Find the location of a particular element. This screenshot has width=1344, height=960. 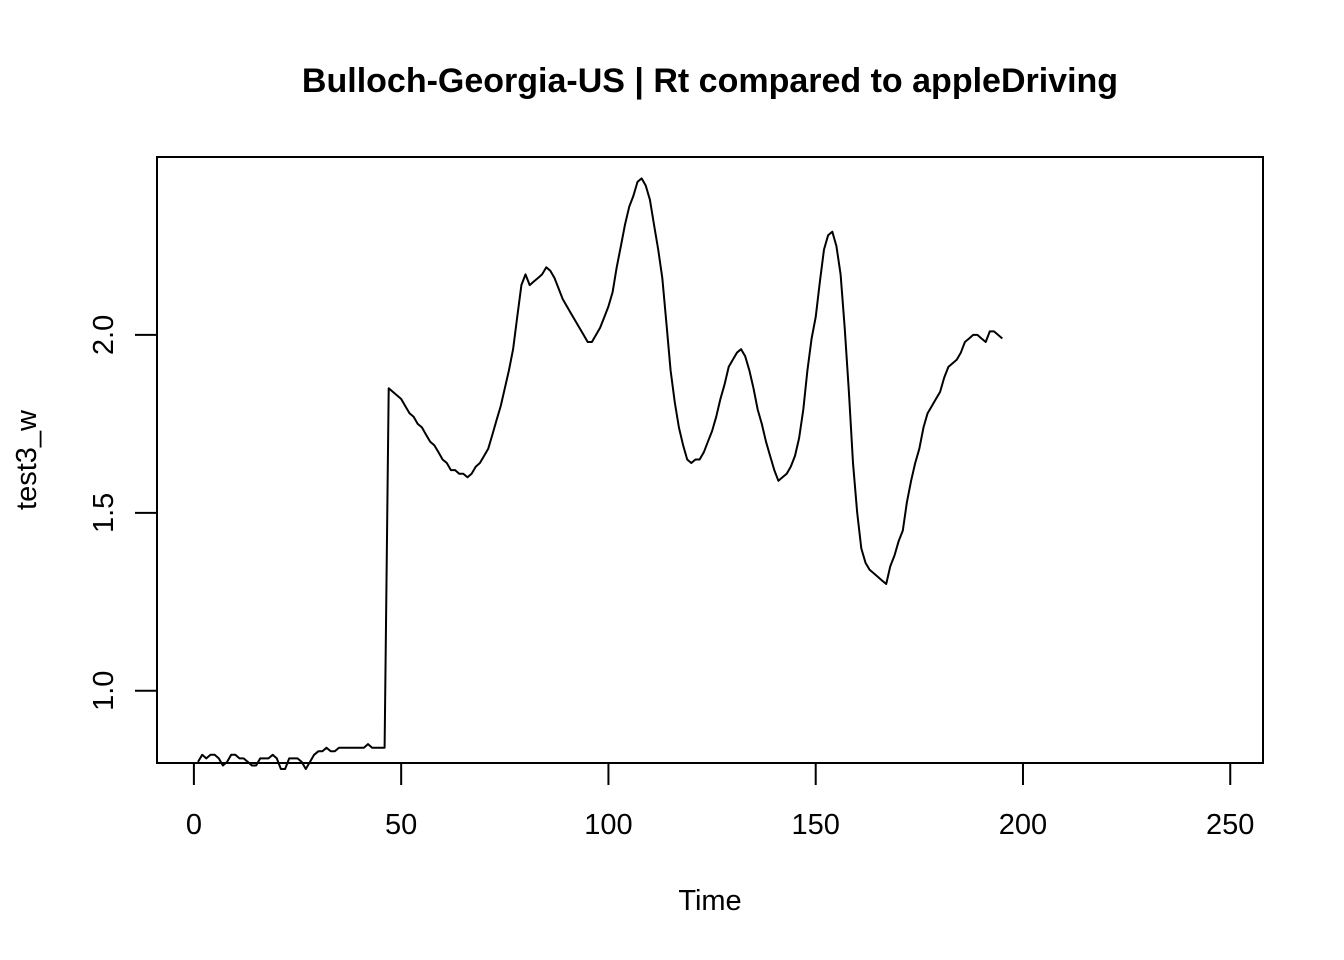

y-axis-label: test3_w is located at coordinates (27, 459).